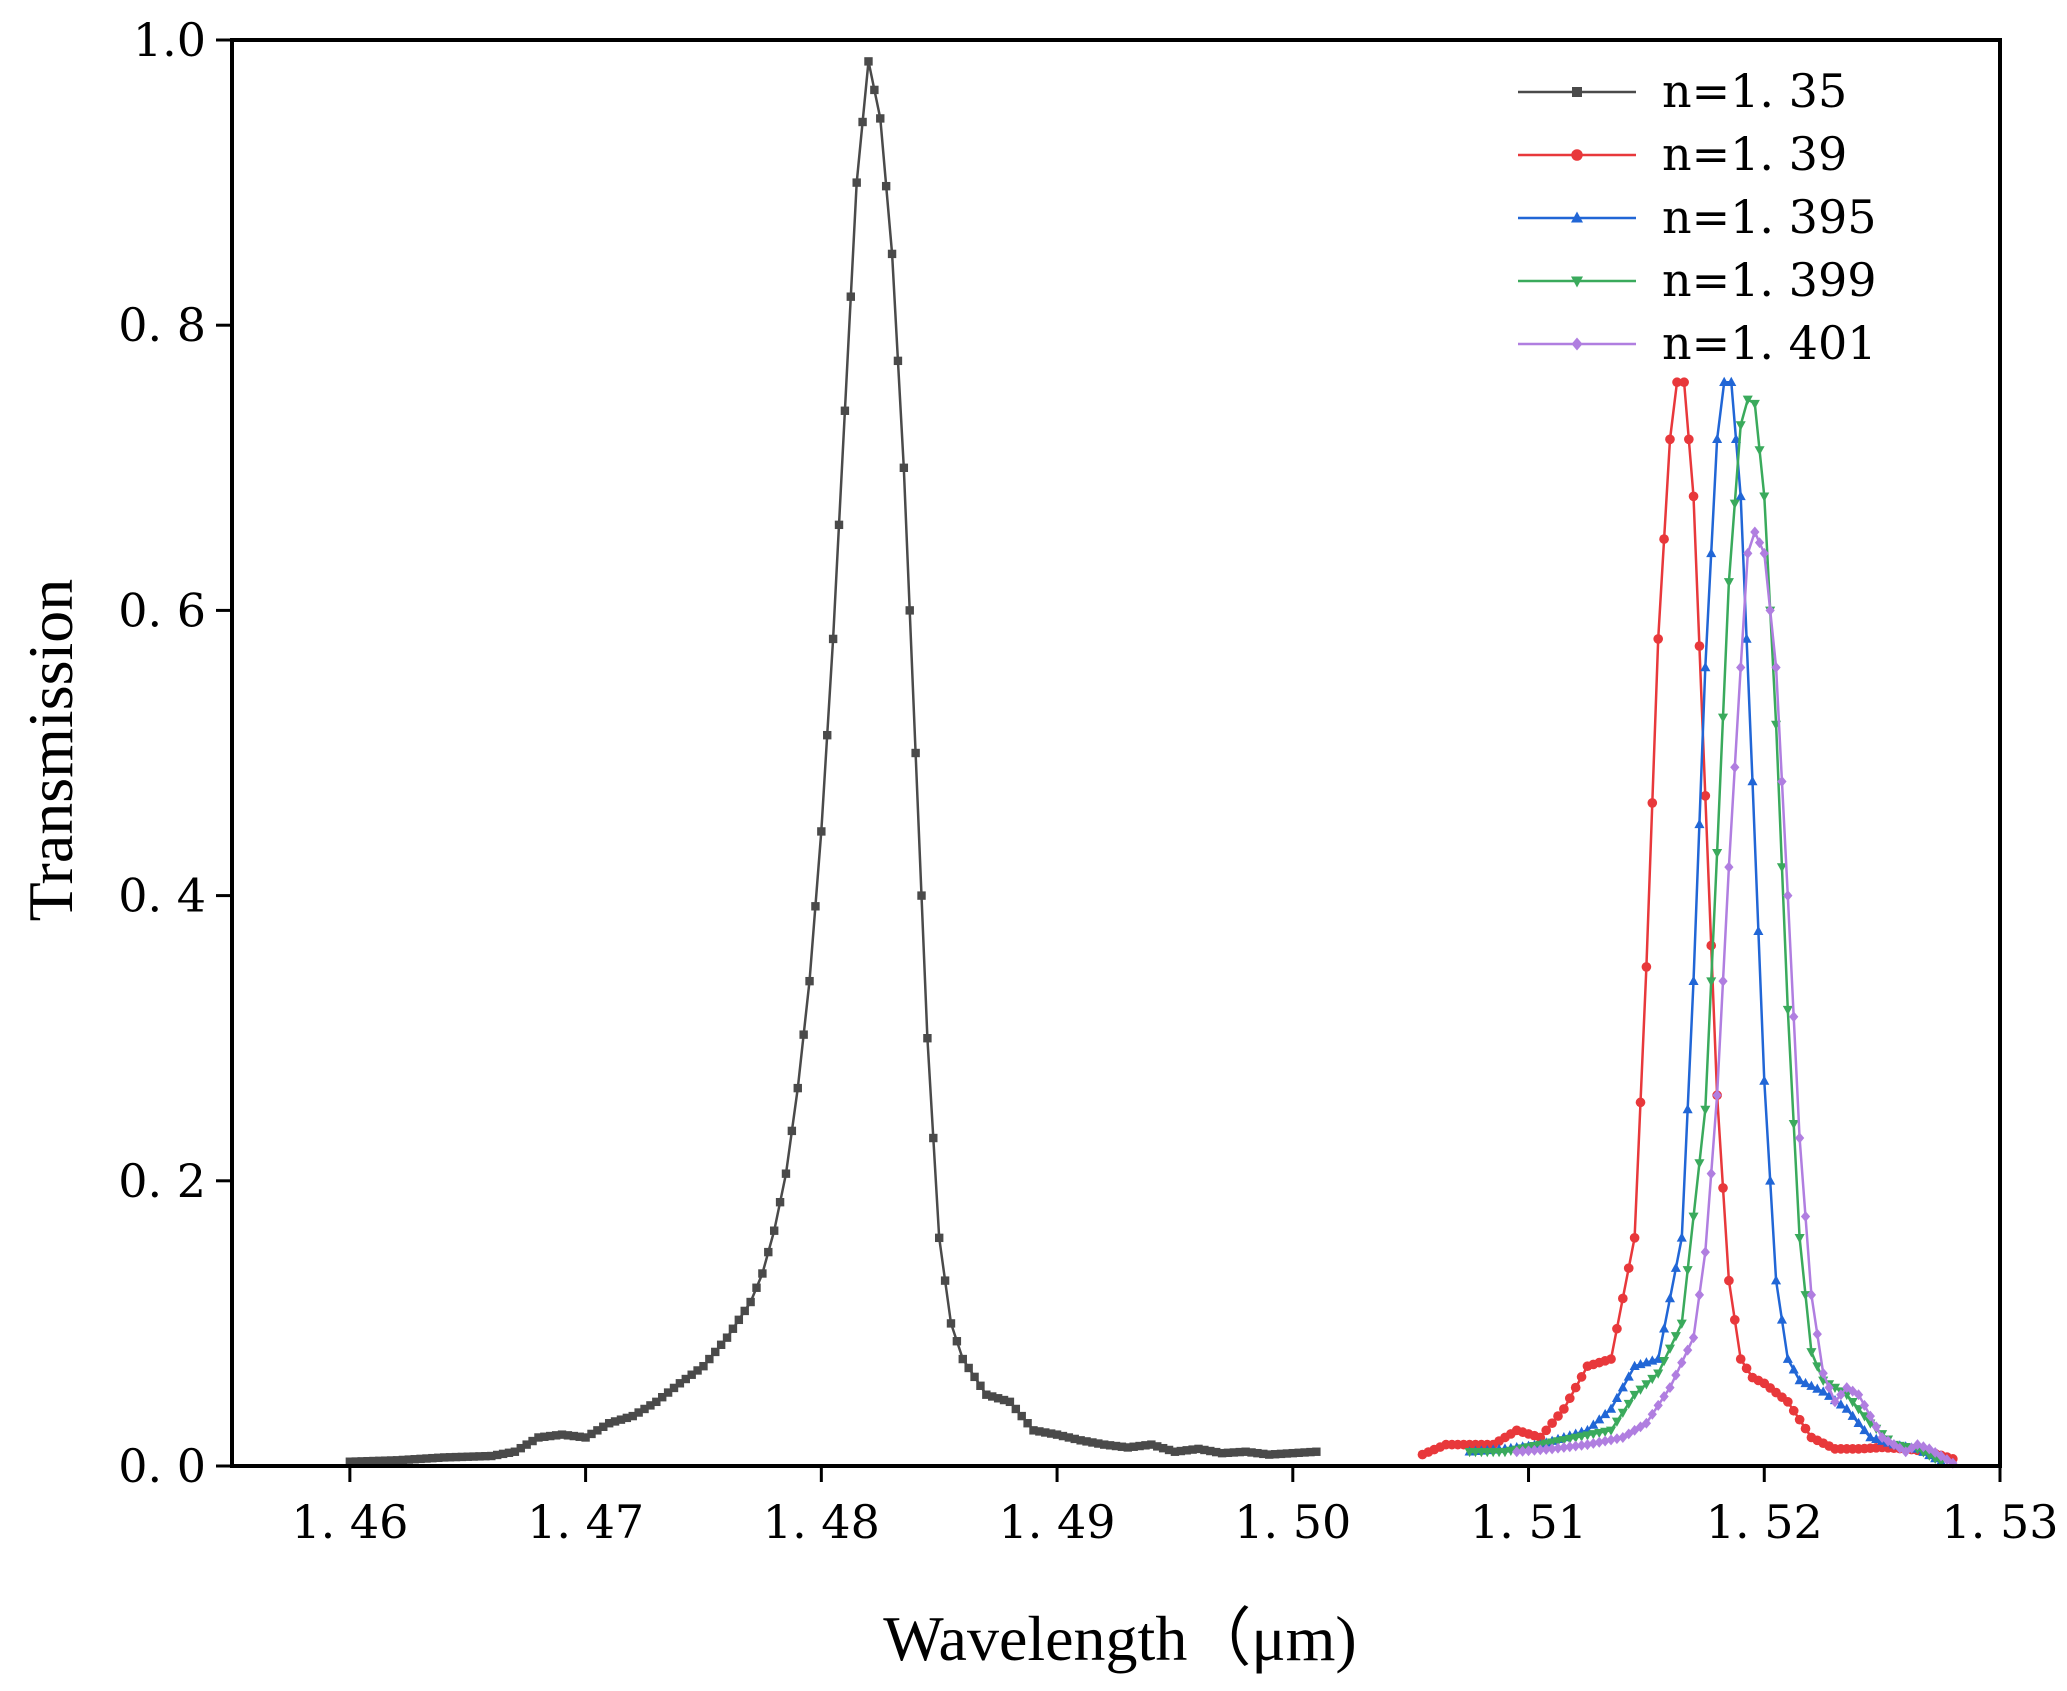  Describe the element at coordinates (1769, 343) in the screenshot. I see `legend-label: n=1. 401` at that location.